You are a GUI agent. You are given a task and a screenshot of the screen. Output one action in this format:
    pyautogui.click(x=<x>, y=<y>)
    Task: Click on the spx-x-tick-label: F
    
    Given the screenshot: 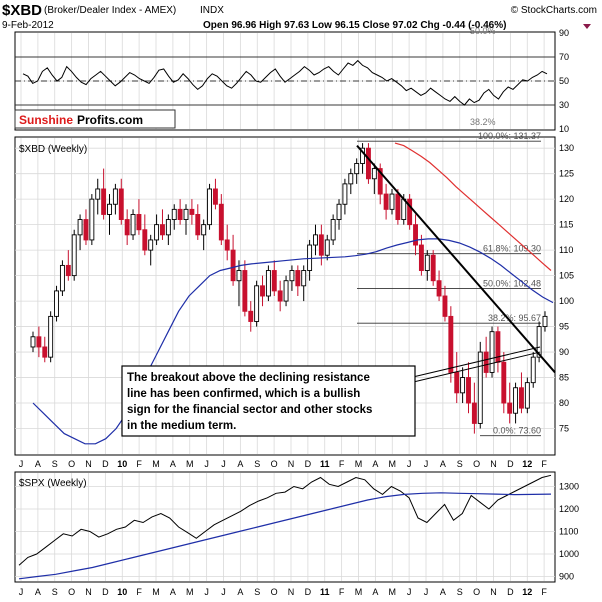 What is the action you would take?
    pyautogui.click(x=544, y=592)
    